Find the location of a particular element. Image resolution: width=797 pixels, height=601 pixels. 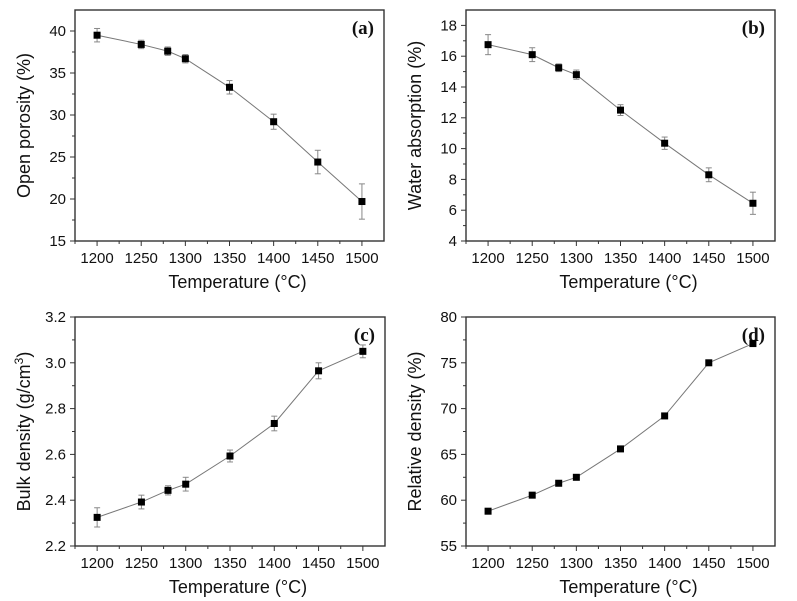

y-tick-label: 2.4 is located at coordinates (55, 500).